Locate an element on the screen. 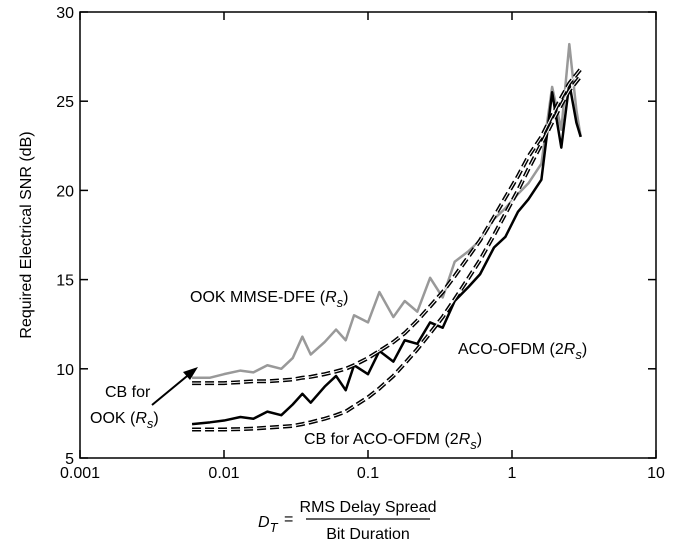  arrow-head is located at coordinates (190, 373).